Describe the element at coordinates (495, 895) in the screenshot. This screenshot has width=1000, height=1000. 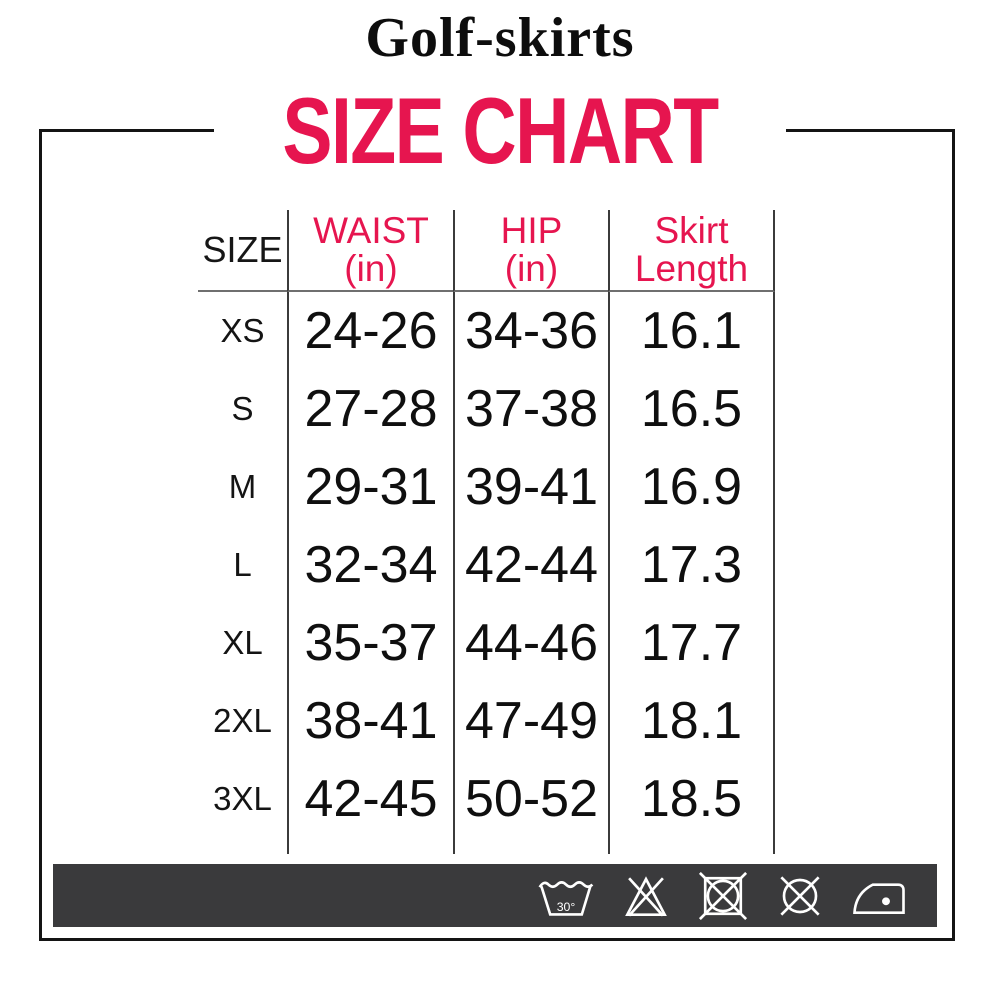
I see `care-instructions-bar: 30°` at that location.